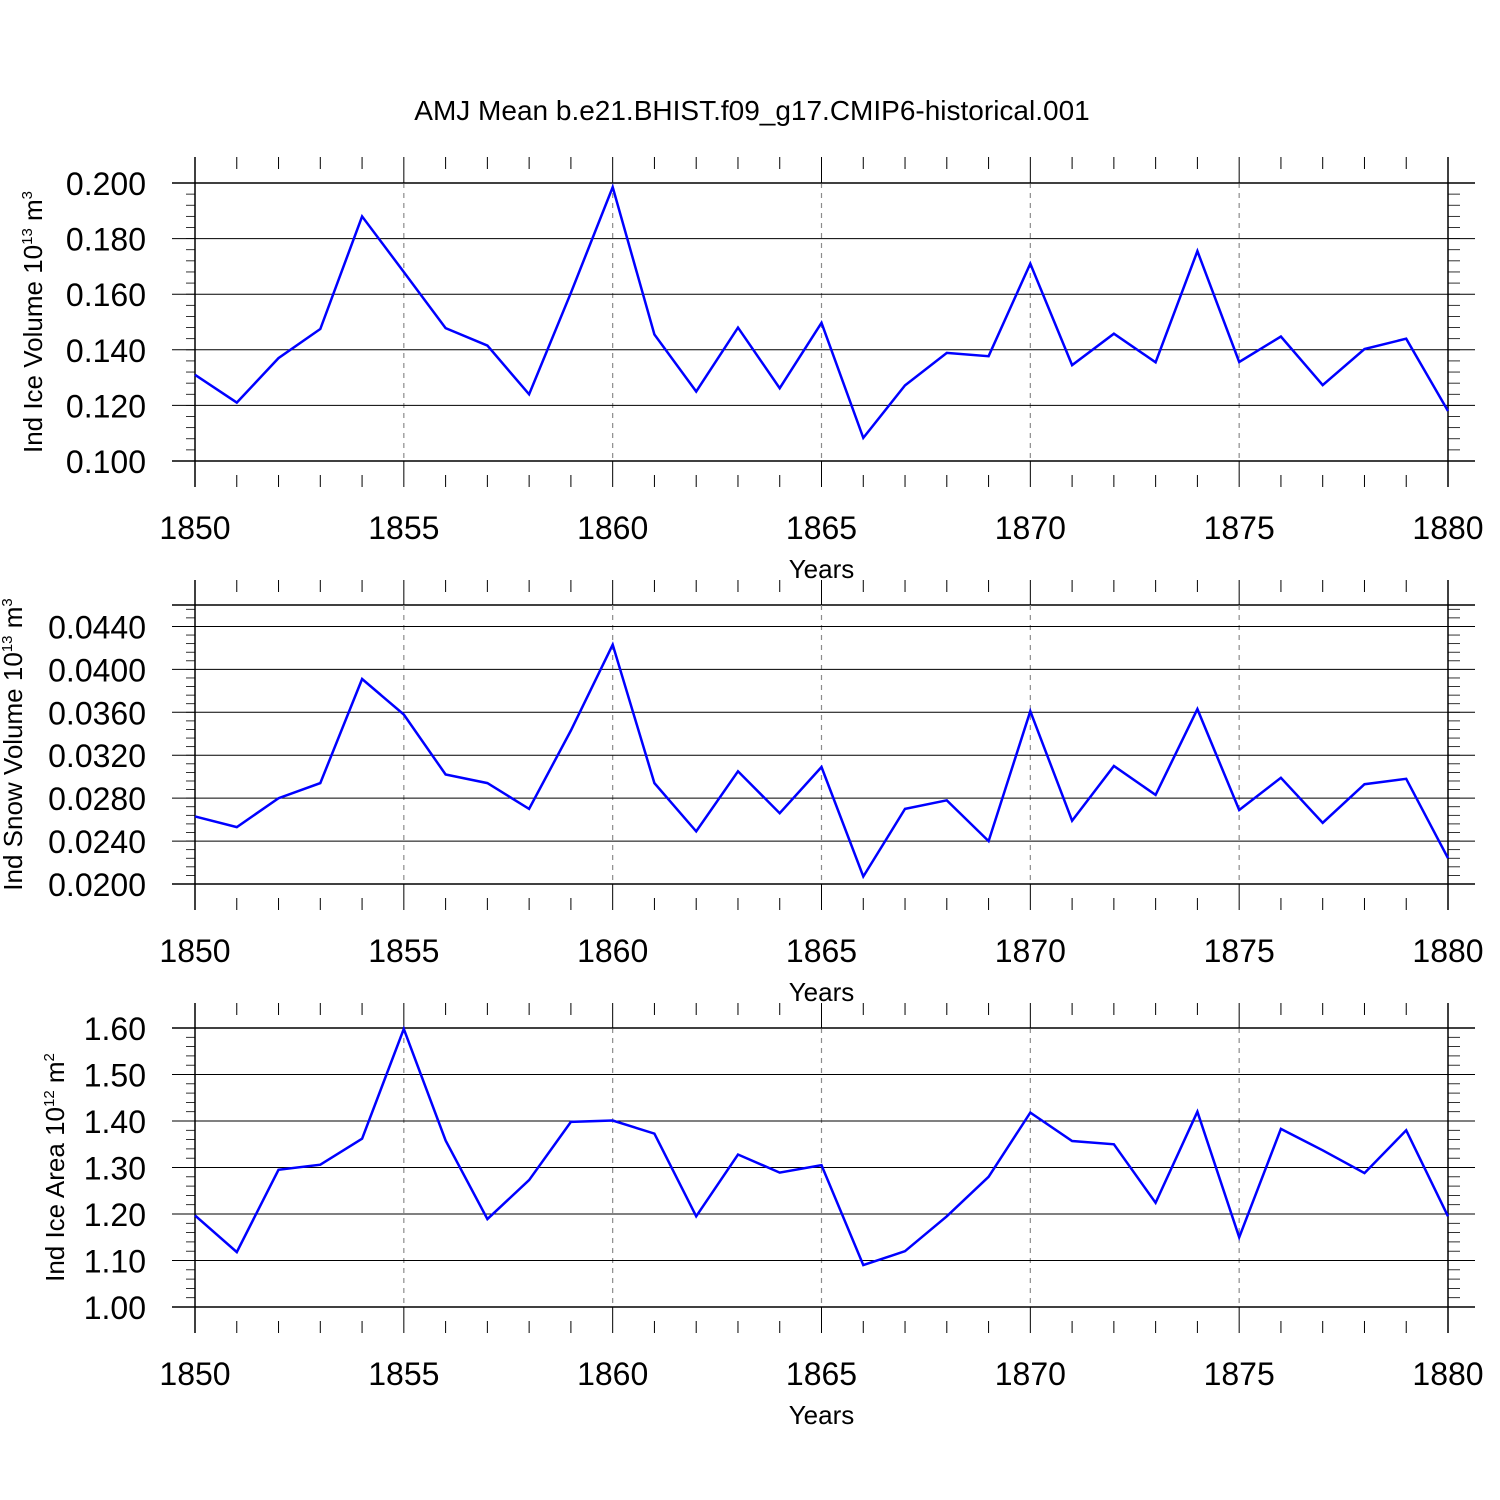  I want to click on y-tick-label: 0.0360, so click(97, 713).